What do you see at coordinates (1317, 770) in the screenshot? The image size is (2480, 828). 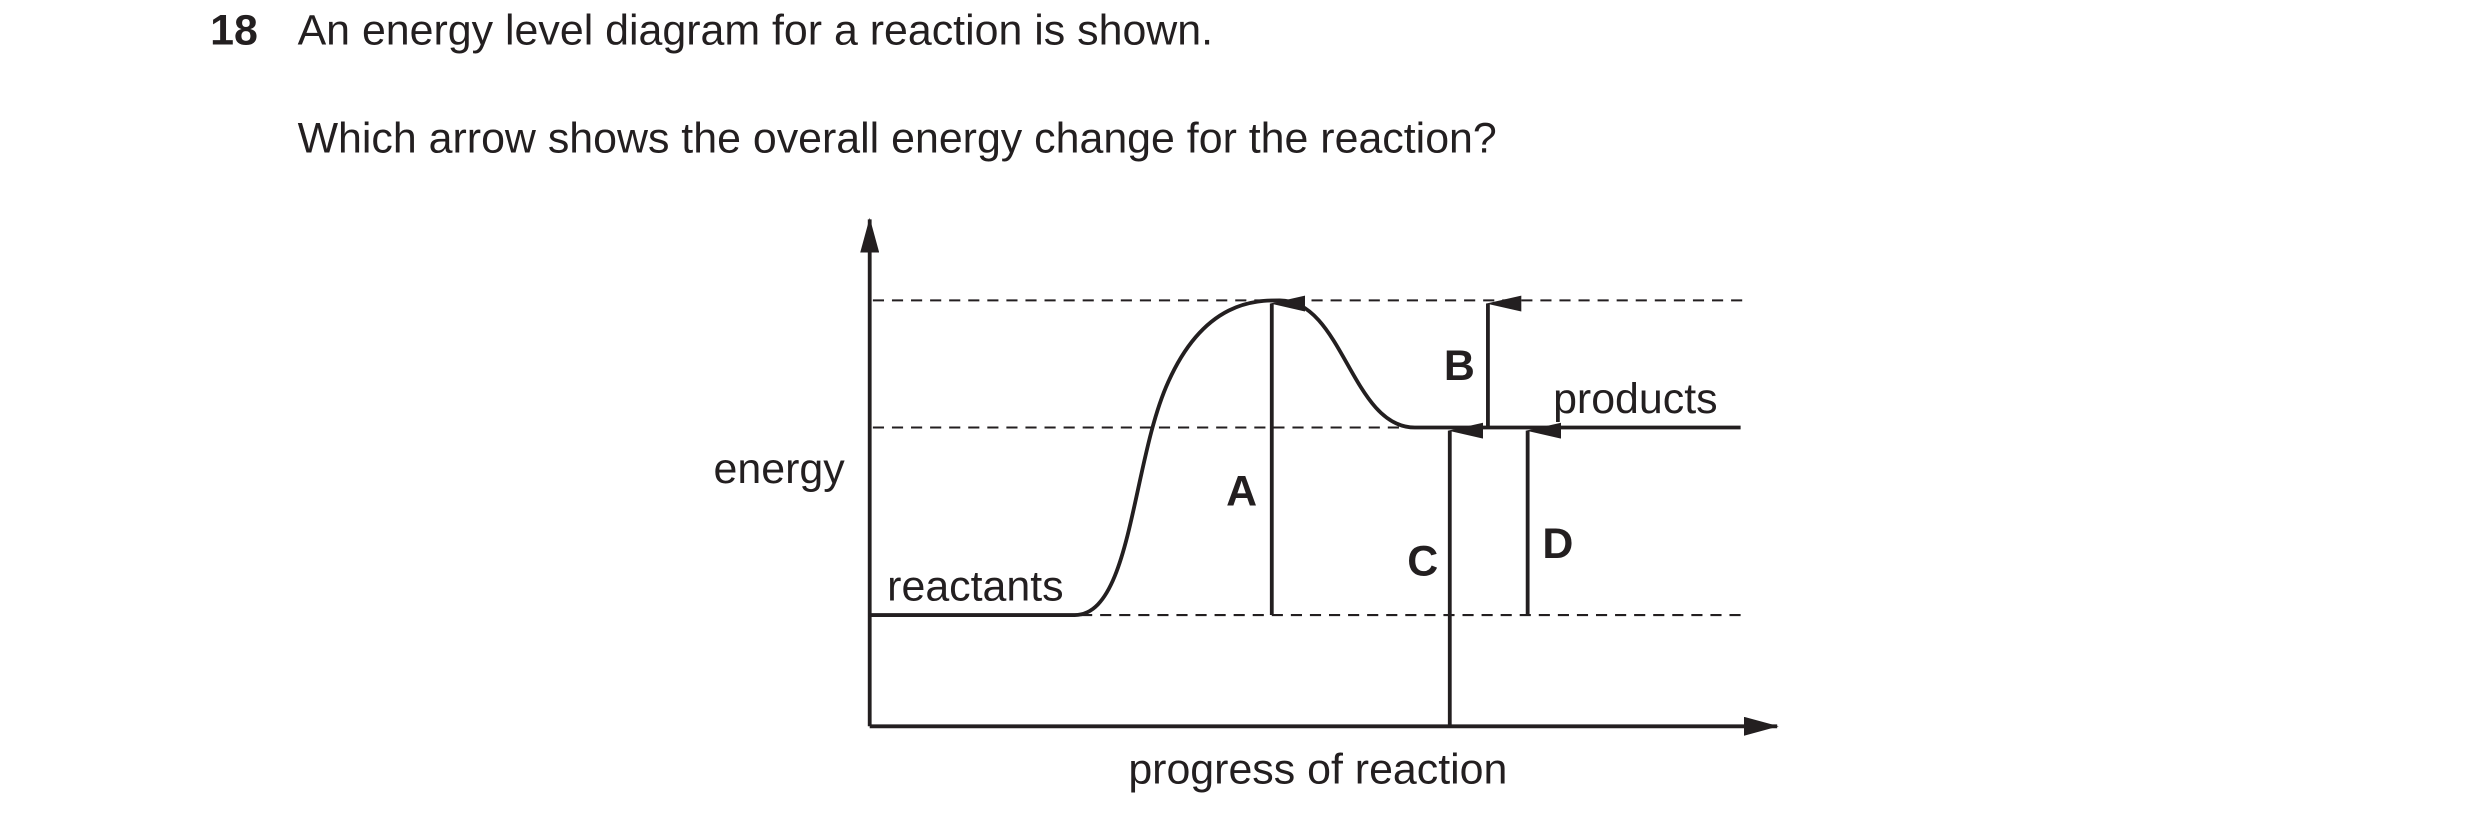 I see `x-axis-label: progress of reaction` at bounding box center [1317, 770].